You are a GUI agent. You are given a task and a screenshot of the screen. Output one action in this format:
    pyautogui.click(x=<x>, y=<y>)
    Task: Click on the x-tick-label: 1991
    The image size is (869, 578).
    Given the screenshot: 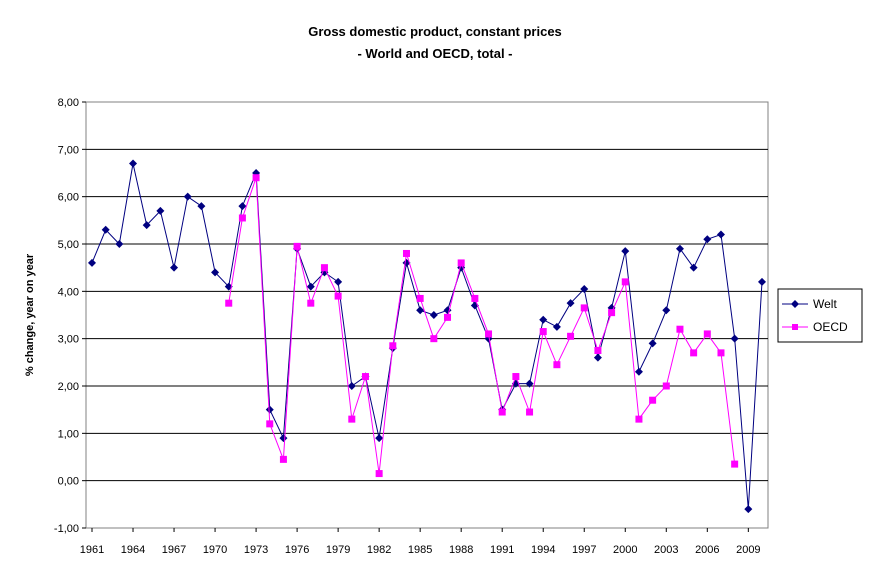 What is the action you would take?
    pyautogui.click(x=502, y=550)
    